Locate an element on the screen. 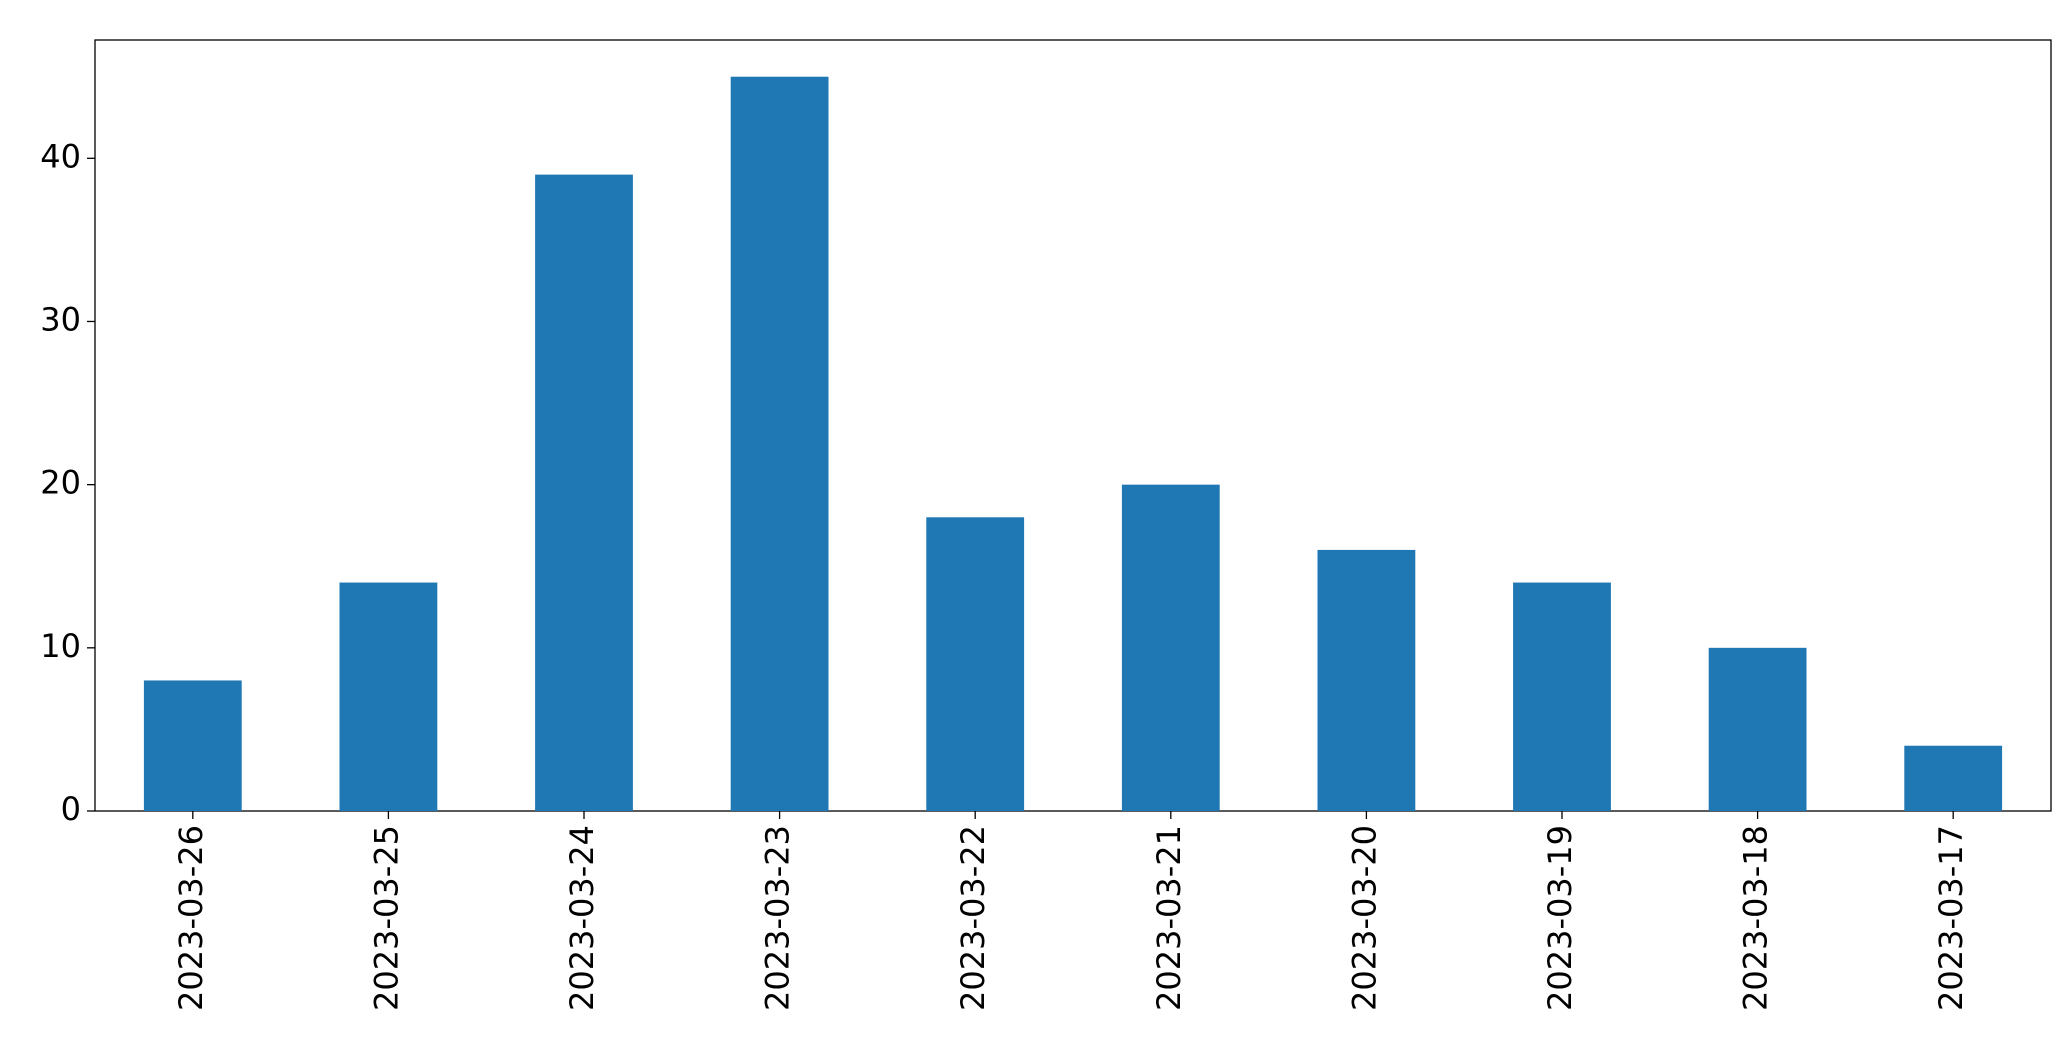  y-tick-label: 20 is located at coordinates (60, 483).